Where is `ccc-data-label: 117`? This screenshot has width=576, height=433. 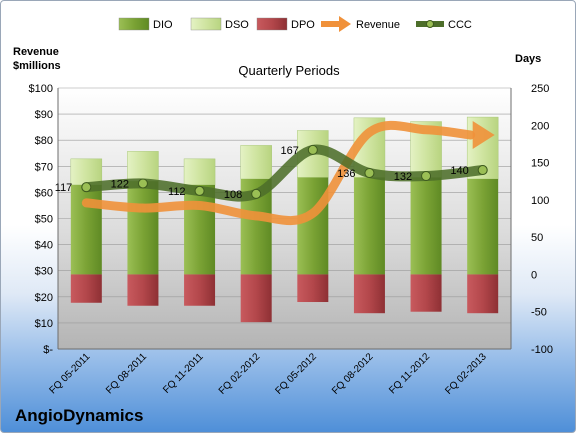
ccc-data-label: 117 is located at coordinates (64, 188).